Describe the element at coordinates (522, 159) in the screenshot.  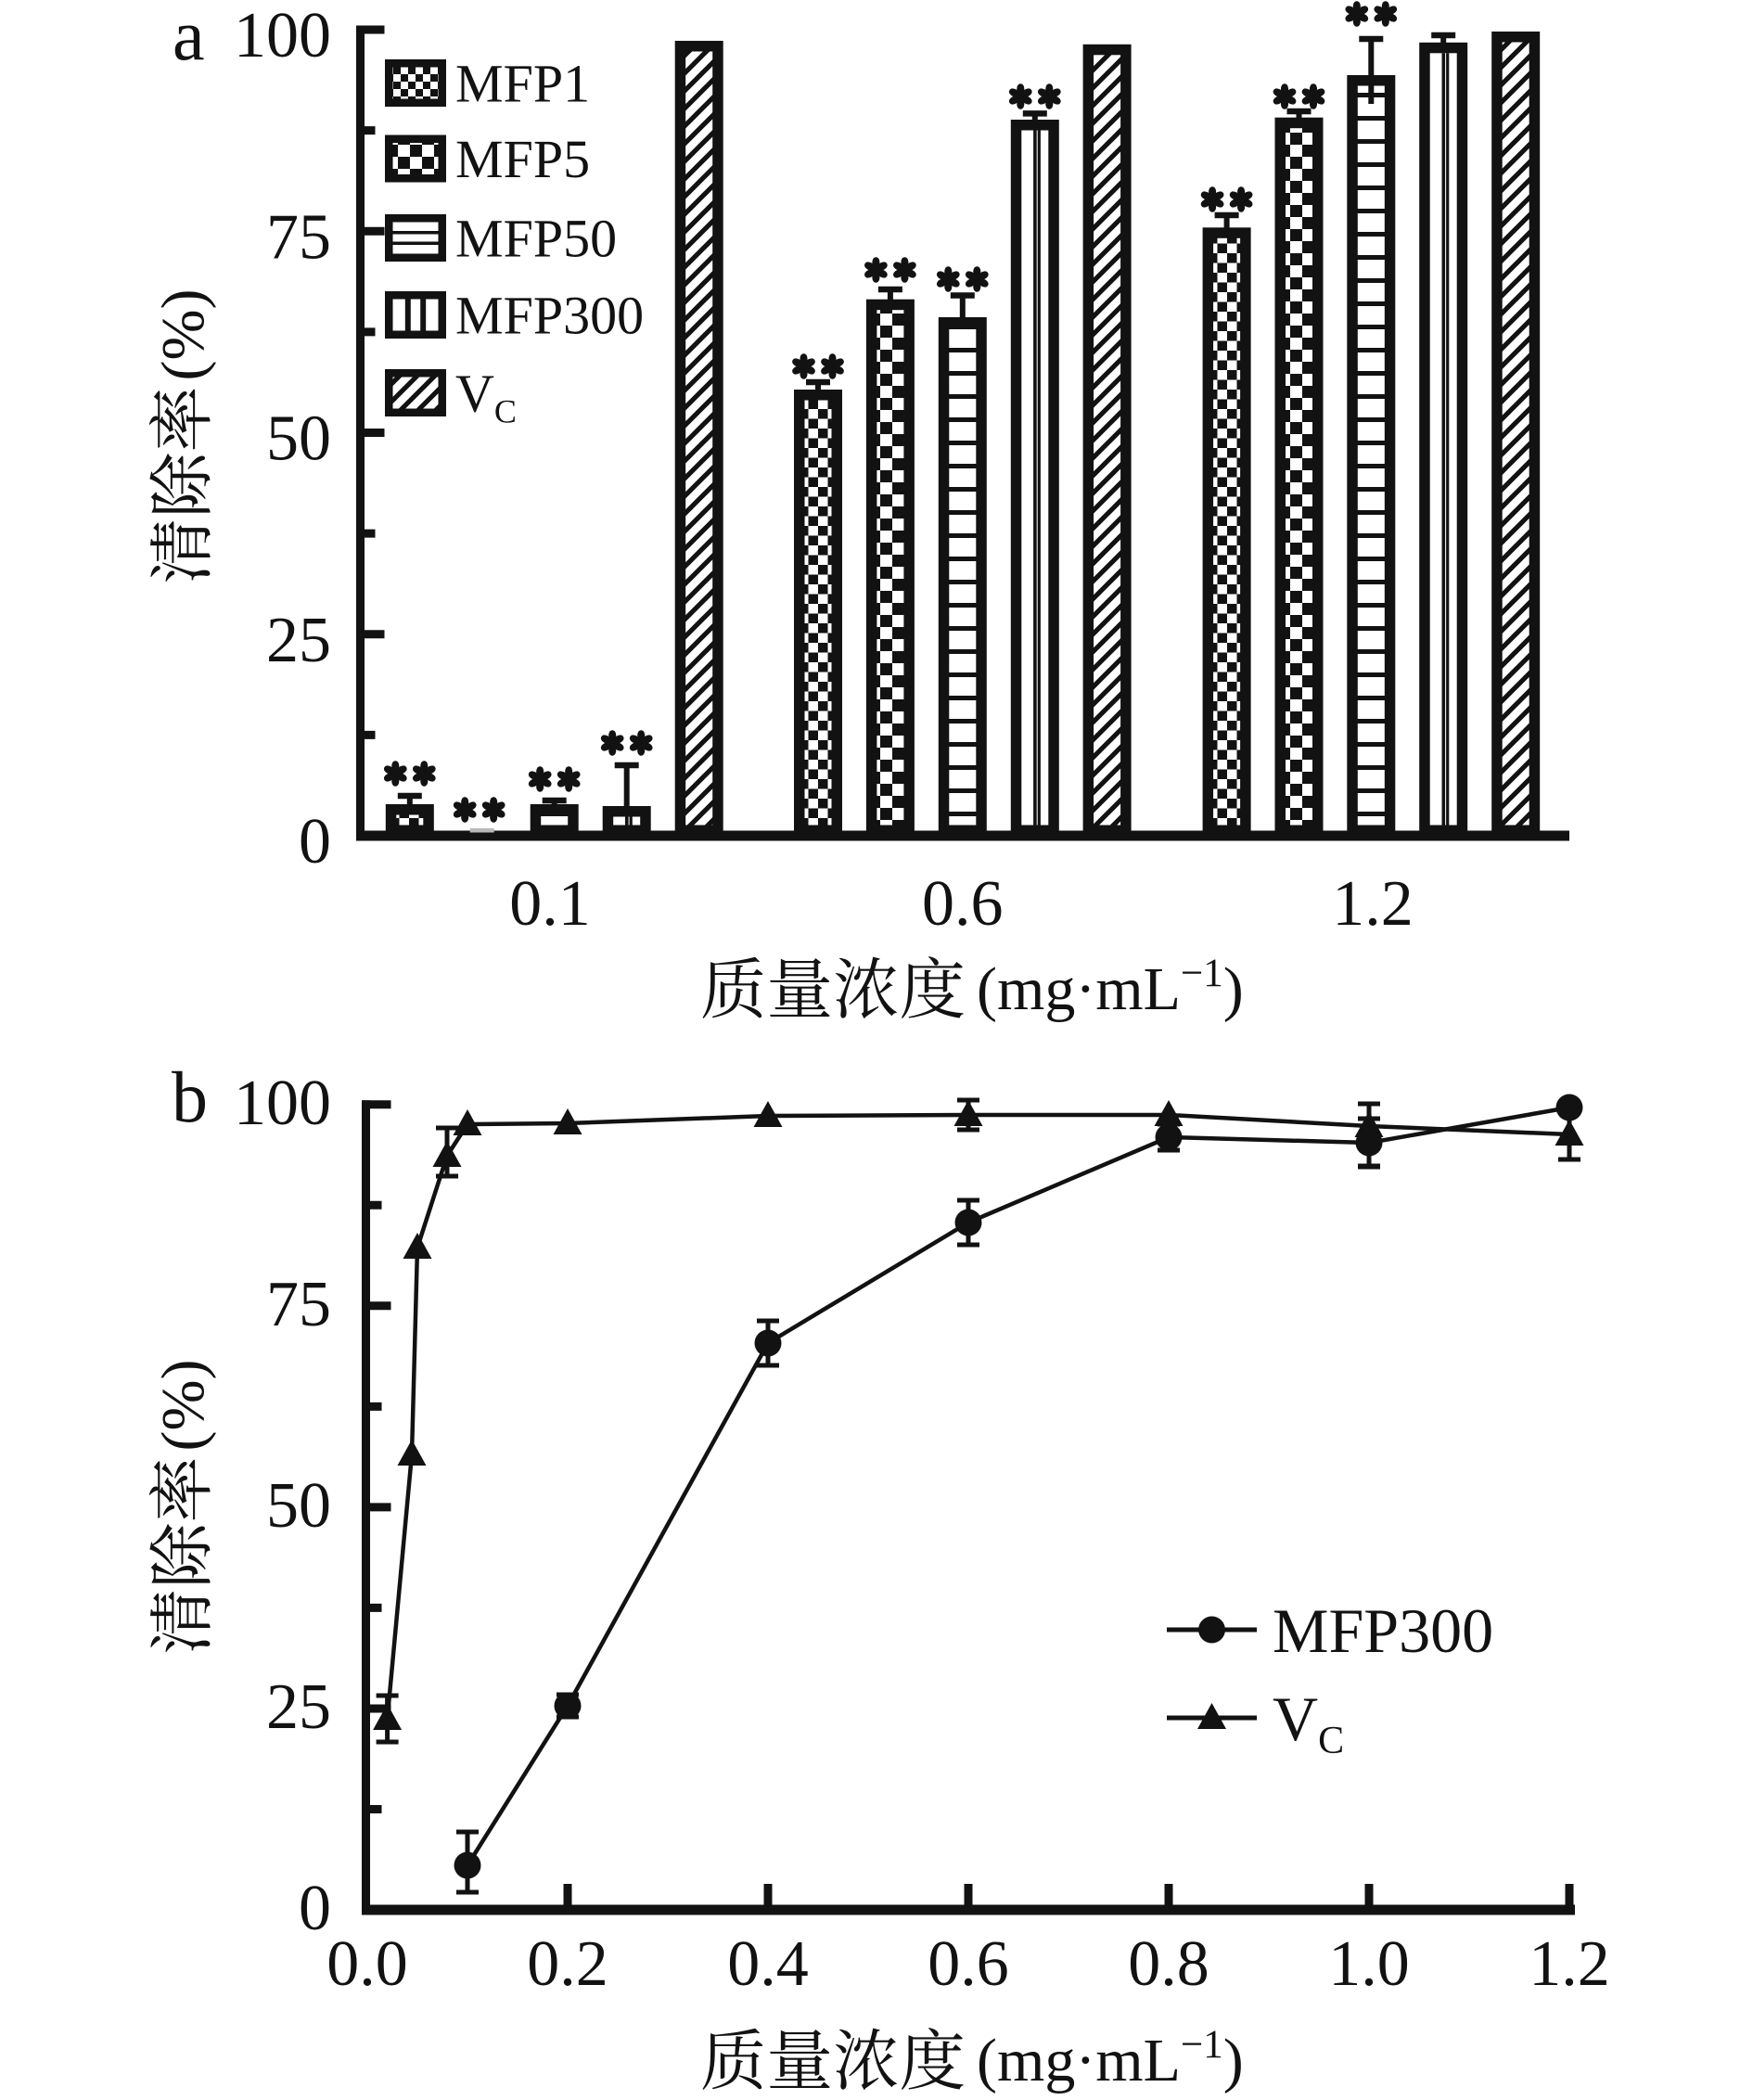
I see `svg-text: MFP5` at that location.